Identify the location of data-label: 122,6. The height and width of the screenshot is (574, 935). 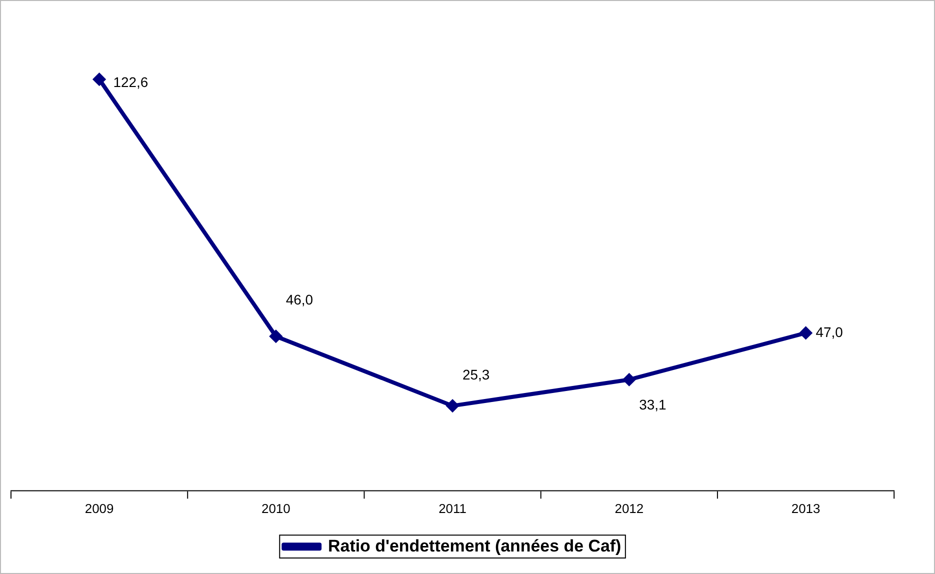
(130, 82).